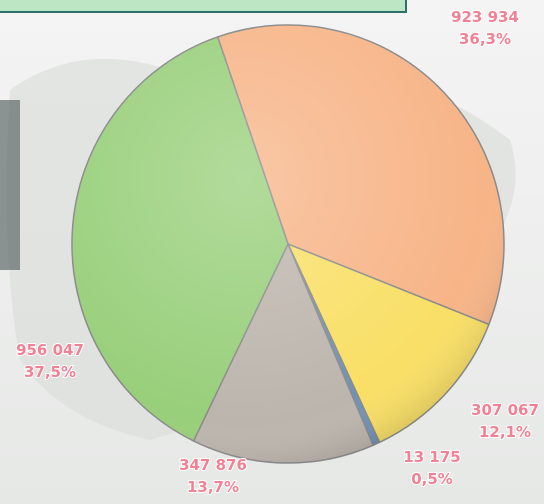 The height and width of the screenshot is (504, 544). I want to click on percent-label: 36,3%, so click(485, 39).